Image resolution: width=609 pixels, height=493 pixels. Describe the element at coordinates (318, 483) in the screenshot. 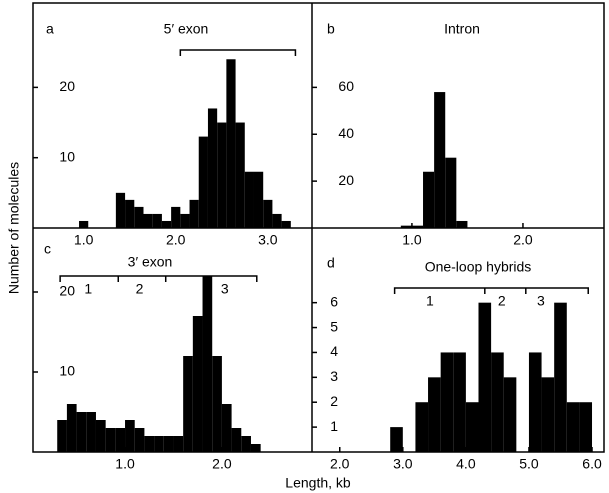

I see `x-axis-label: Length, kb` at that location.